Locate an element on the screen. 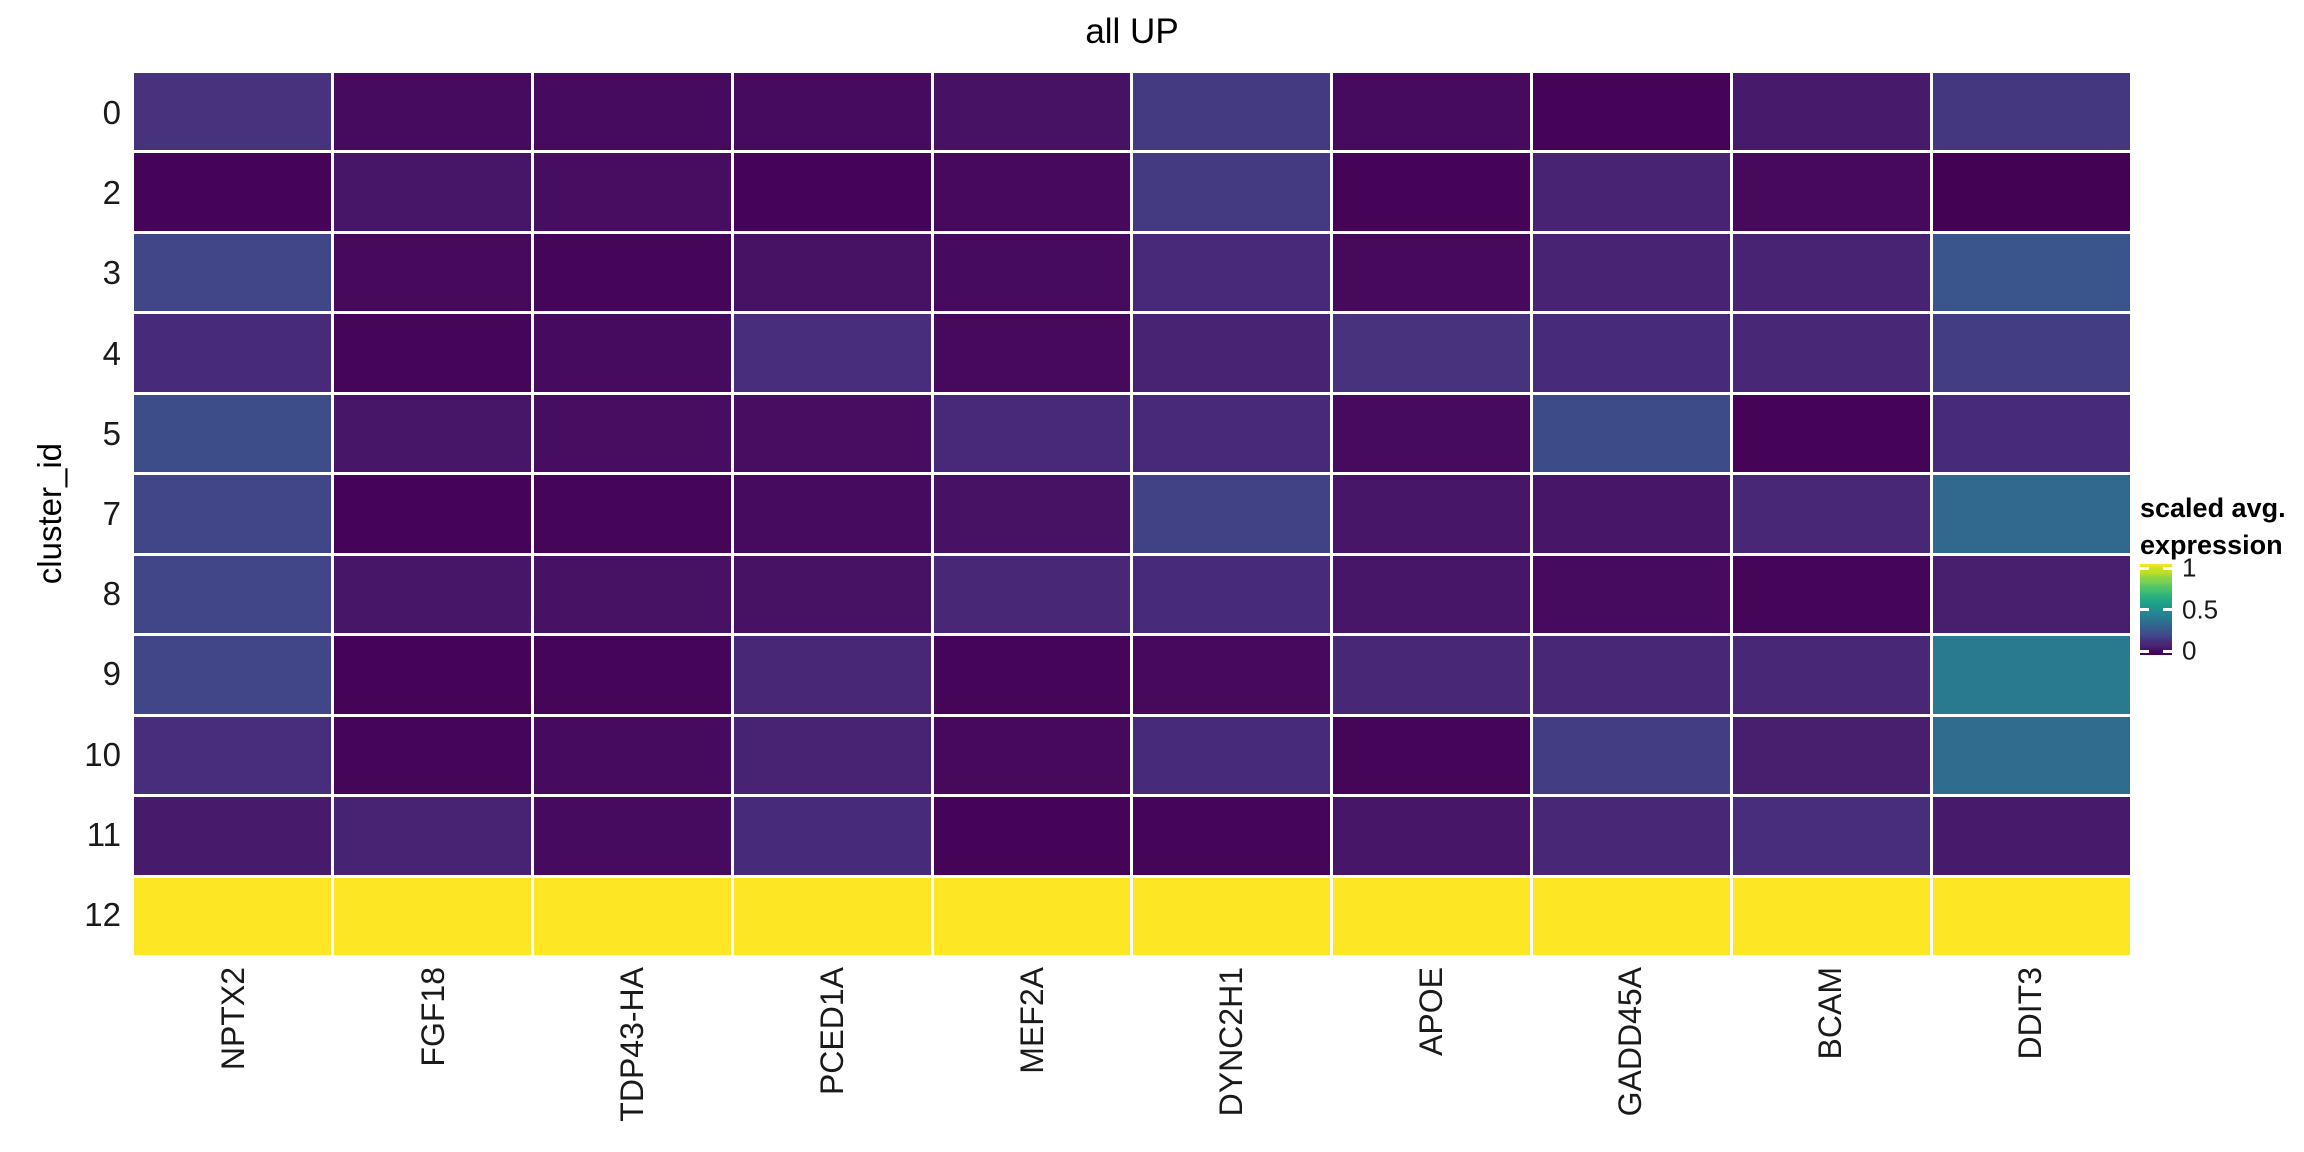 The width and height of the screenshot is (2304, 1152). y-tick-label: 5 is located at coordinates (111, 433).